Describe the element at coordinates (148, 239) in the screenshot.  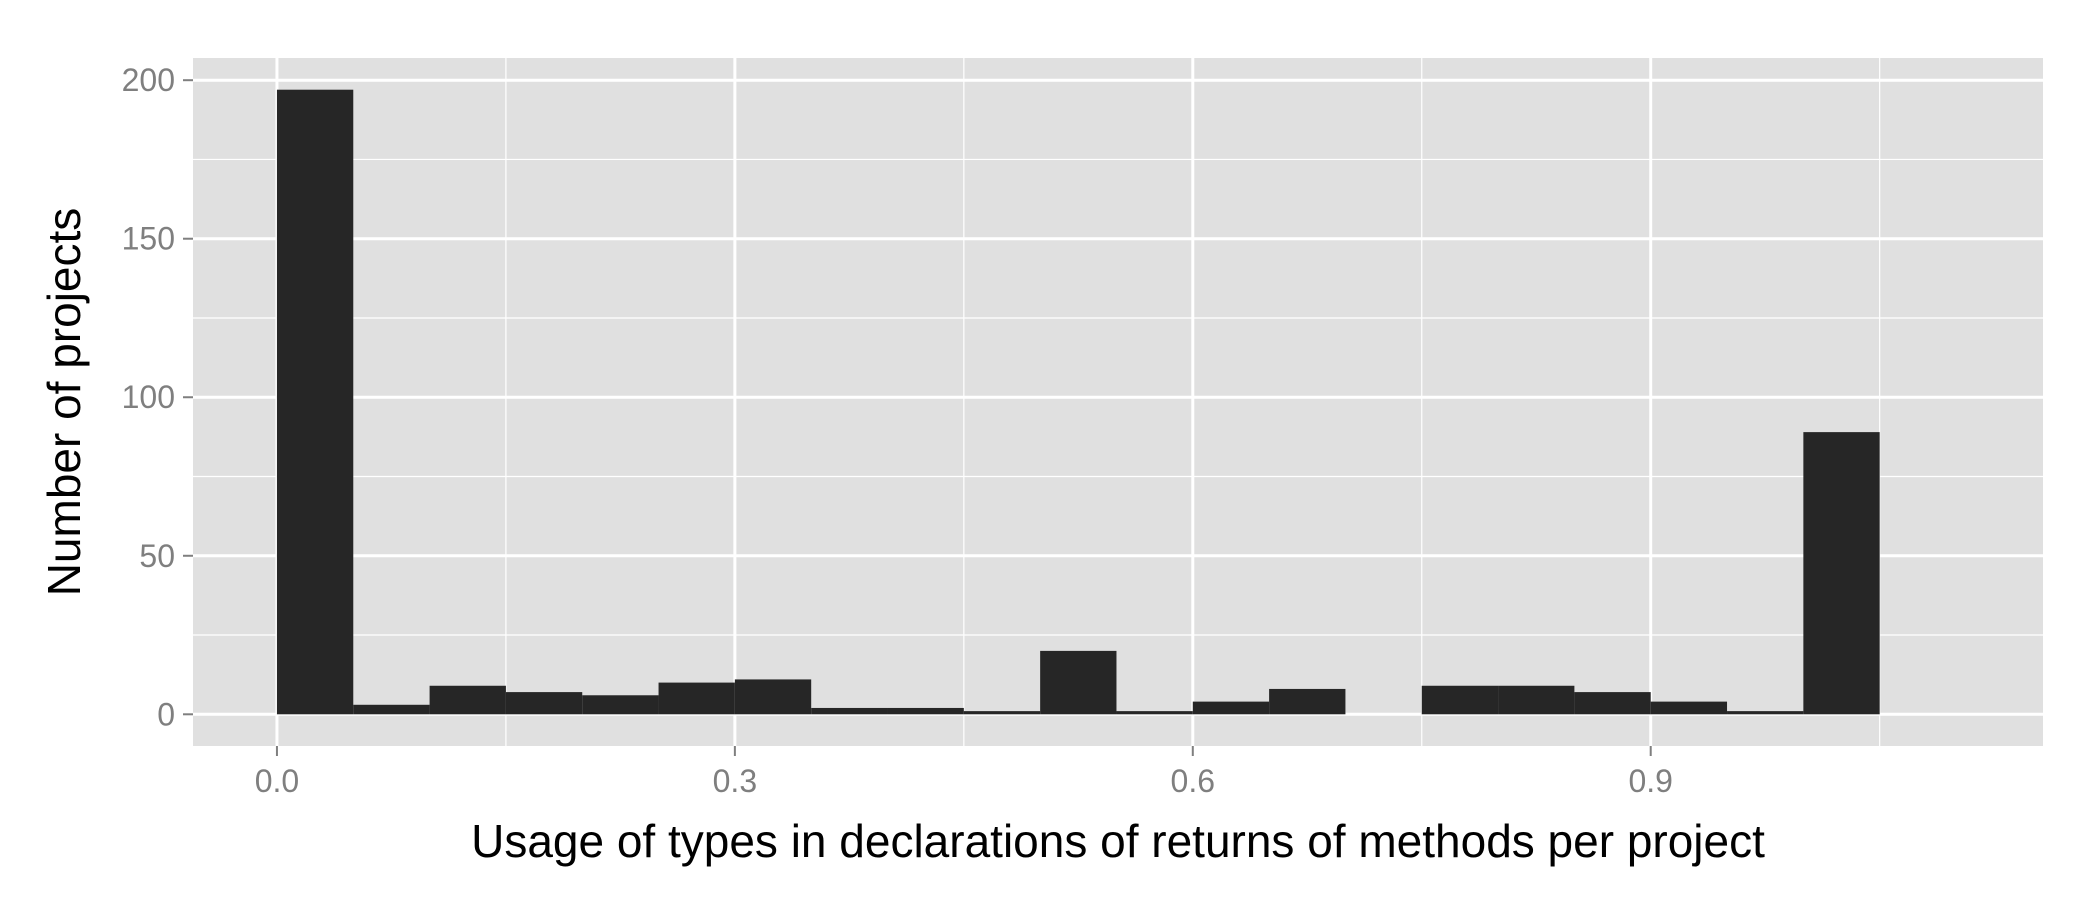
I see `y-tick-label: 150` at that location.